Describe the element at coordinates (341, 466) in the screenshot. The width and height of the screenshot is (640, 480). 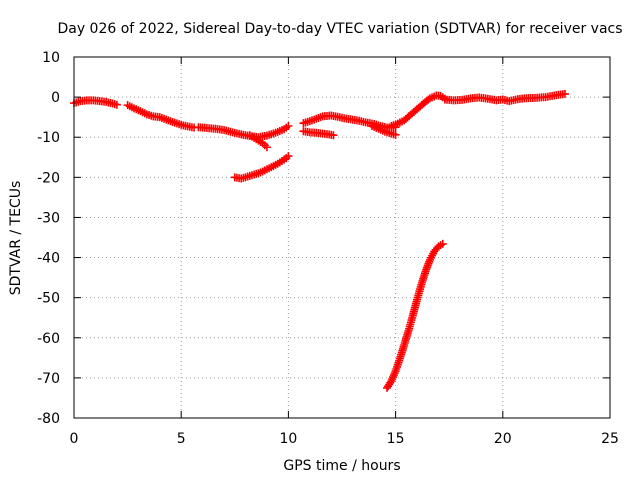
I see `x-axis-label: GPS time / hours` at that location.